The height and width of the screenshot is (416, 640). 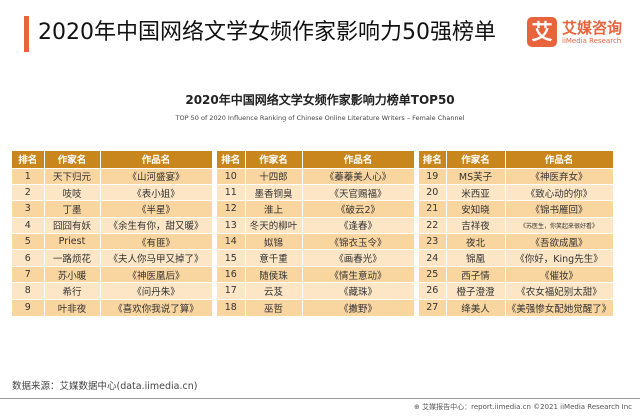 I want to click on work-cell: 《撒野》, so click(x=358, y=307).